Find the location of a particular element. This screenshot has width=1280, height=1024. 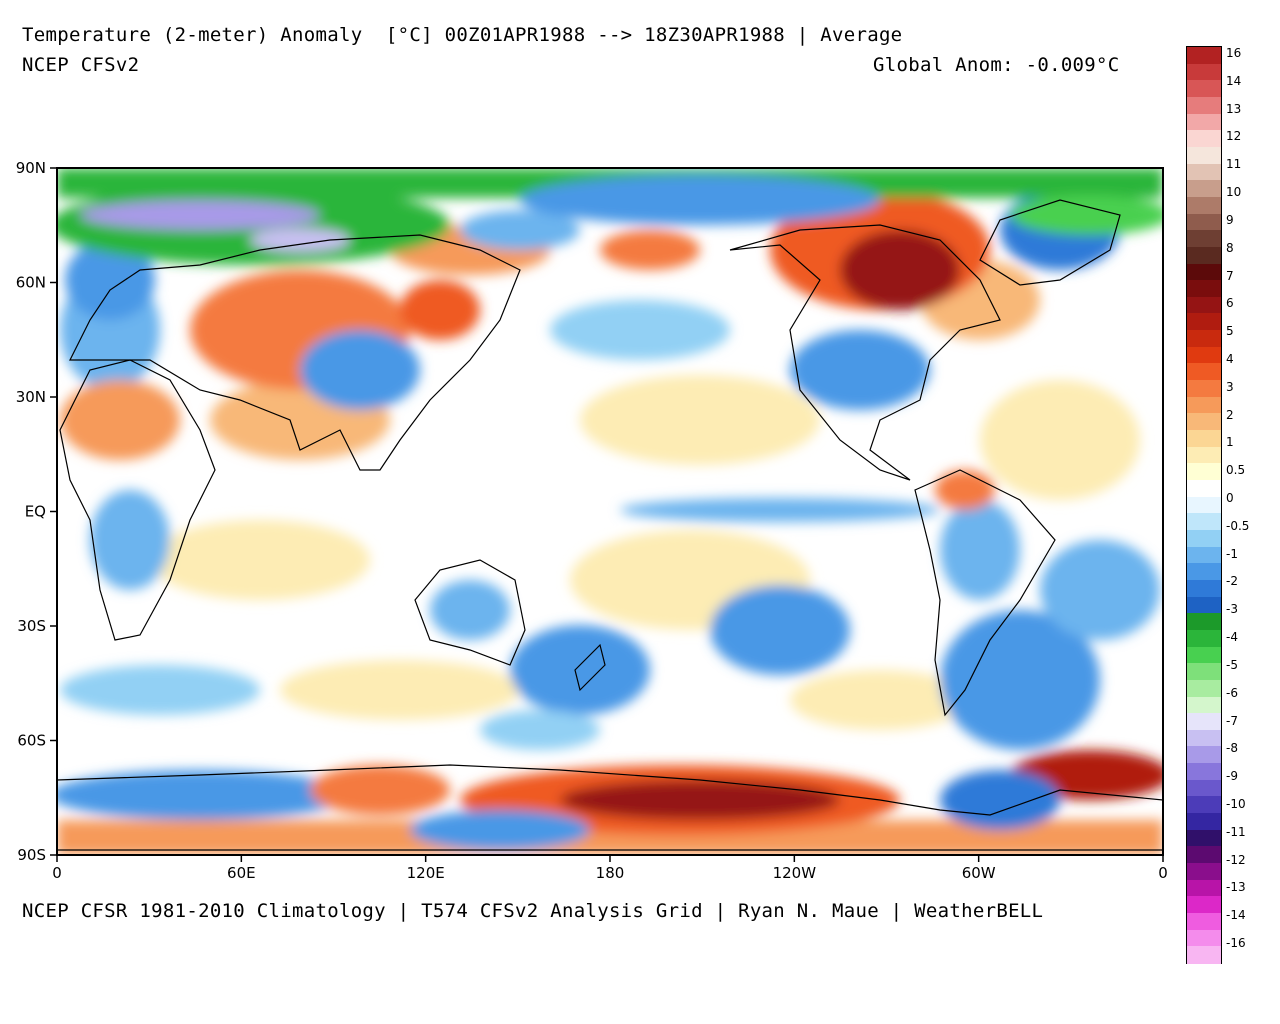

latitude-axis: 90N 60N 30N EQ 30S 60S 90S is located at coordinates (36, 511).